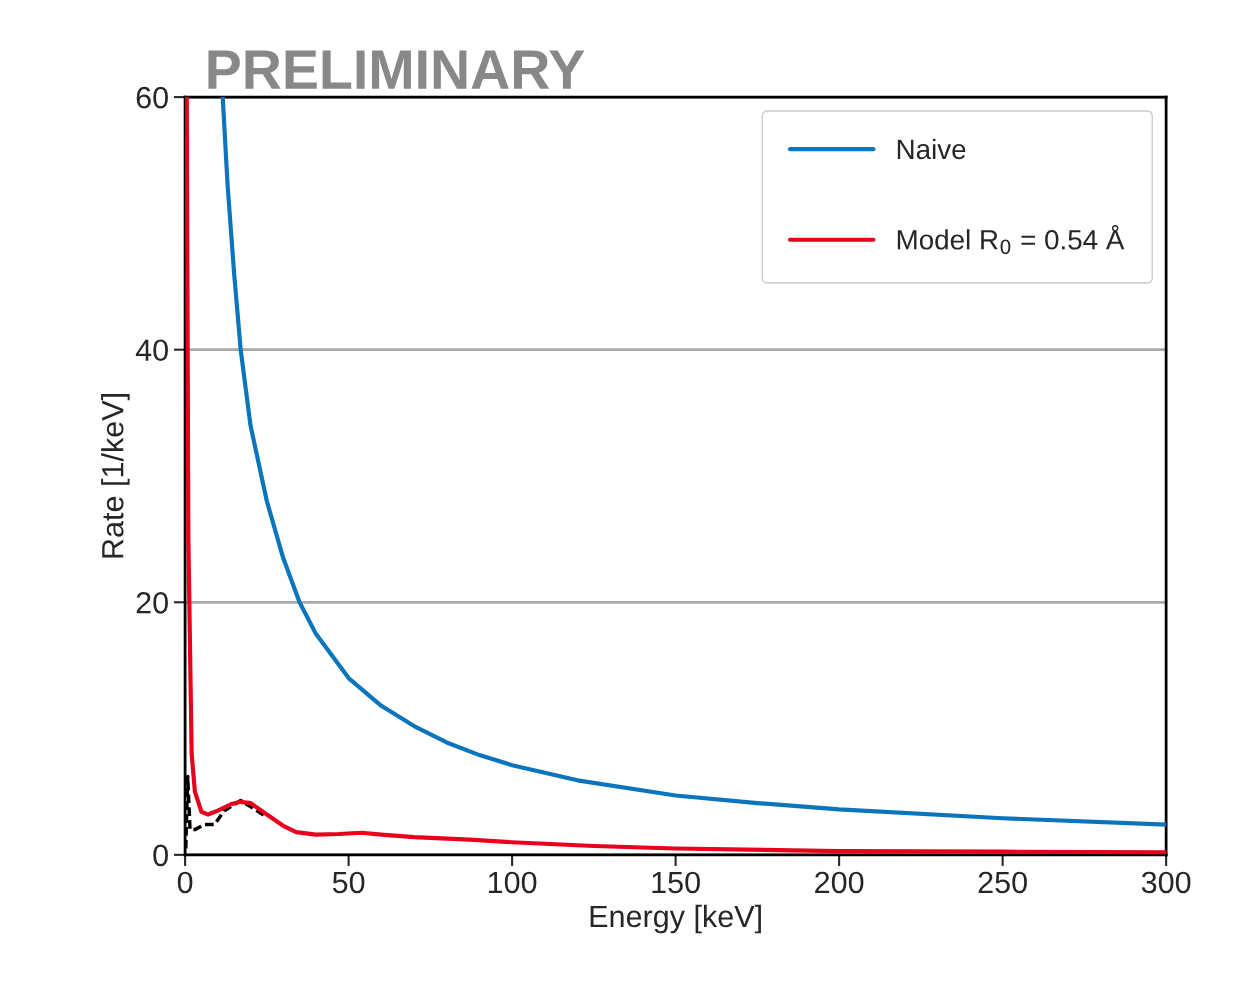 The height and width of the screenshot is (1001, 1234). What do you see at coordinates (160, 855) in the screenshot?
I see `y-tick-label: 0` at bounding box center [160, 855].